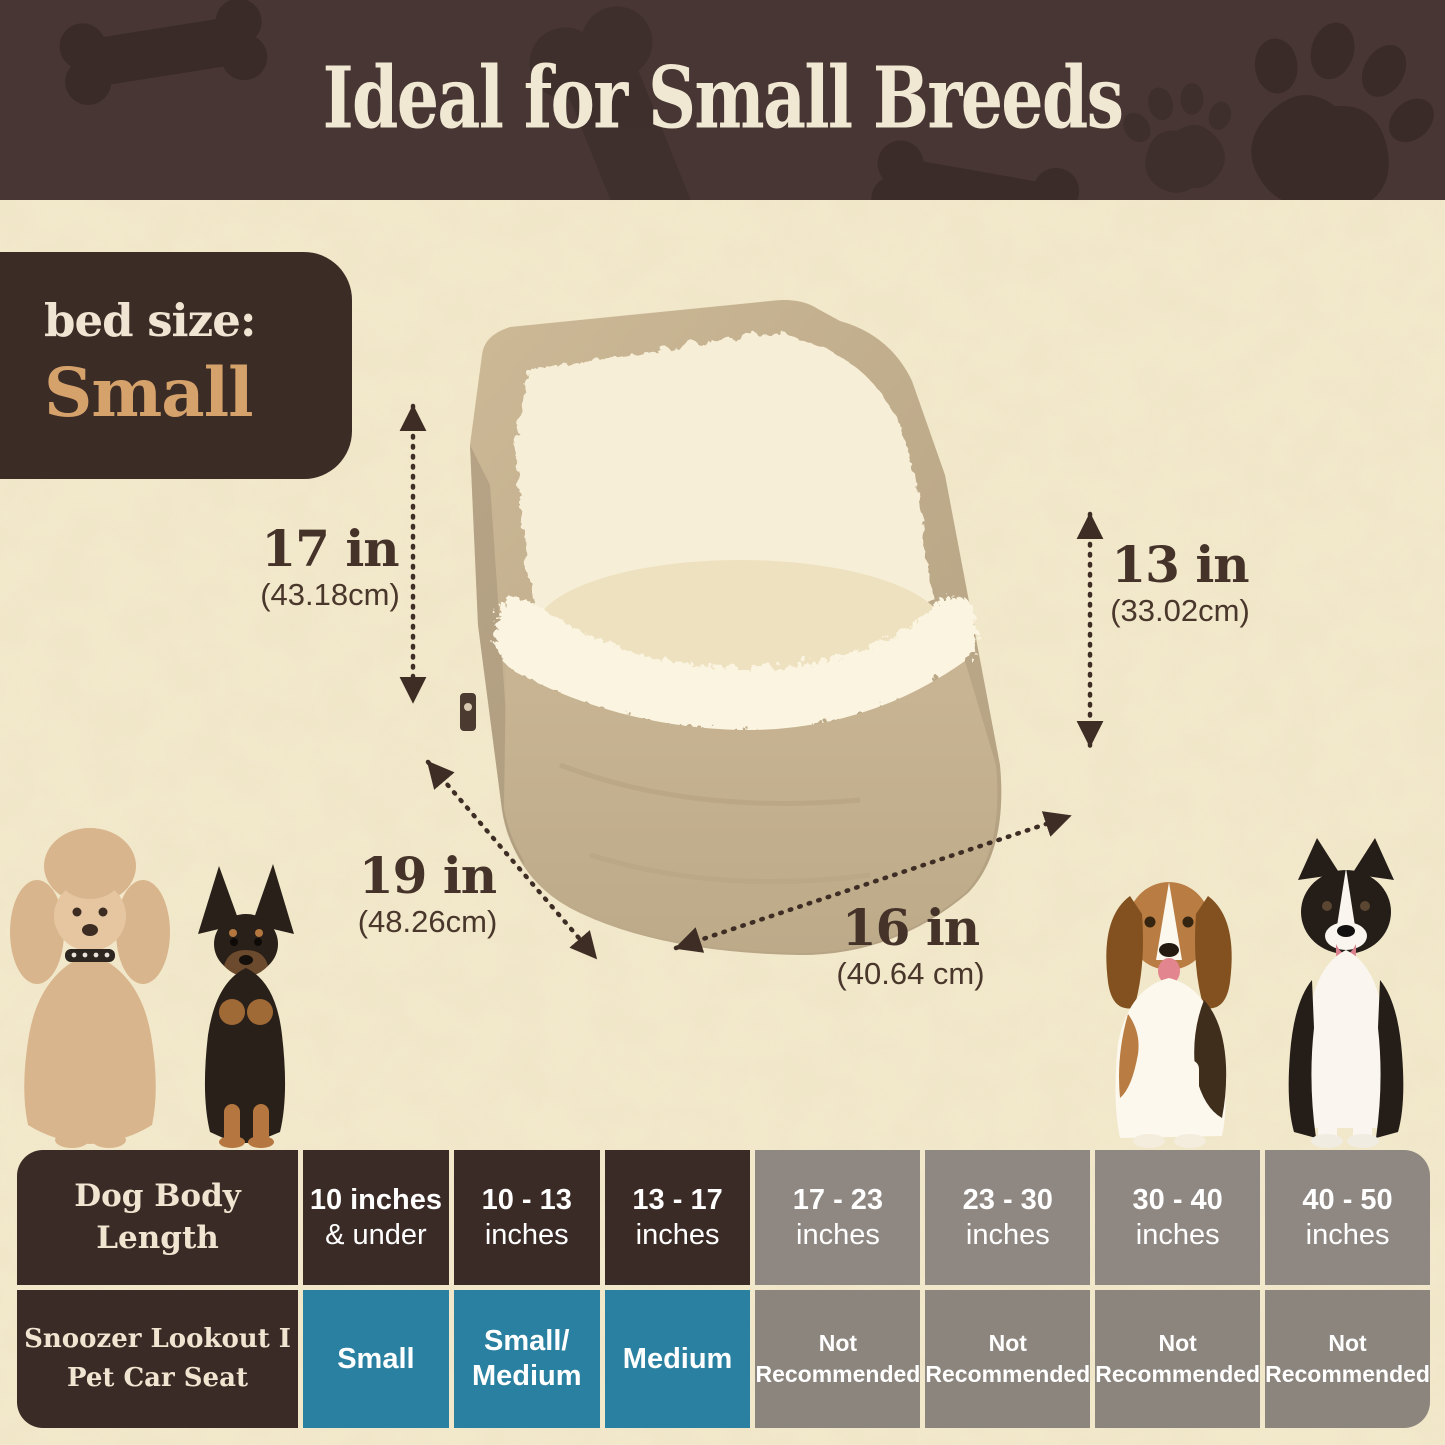 The image size is (1445, 1445). I want to click on depth-value: 19 in, so click(427, 875).